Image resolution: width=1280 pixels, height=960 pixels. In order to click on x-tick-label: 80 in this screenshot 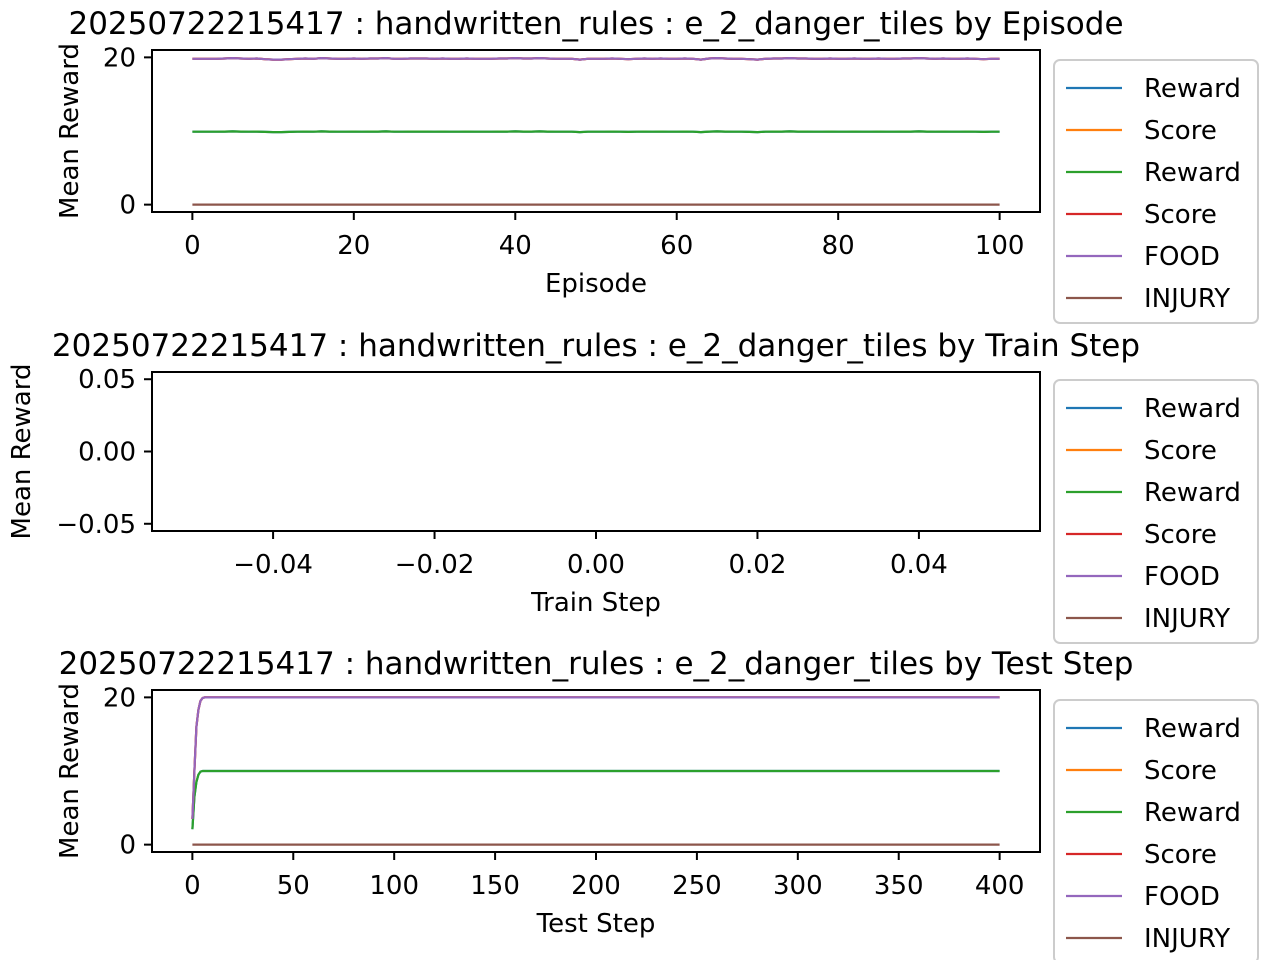, I will do `click(838, 246)`.